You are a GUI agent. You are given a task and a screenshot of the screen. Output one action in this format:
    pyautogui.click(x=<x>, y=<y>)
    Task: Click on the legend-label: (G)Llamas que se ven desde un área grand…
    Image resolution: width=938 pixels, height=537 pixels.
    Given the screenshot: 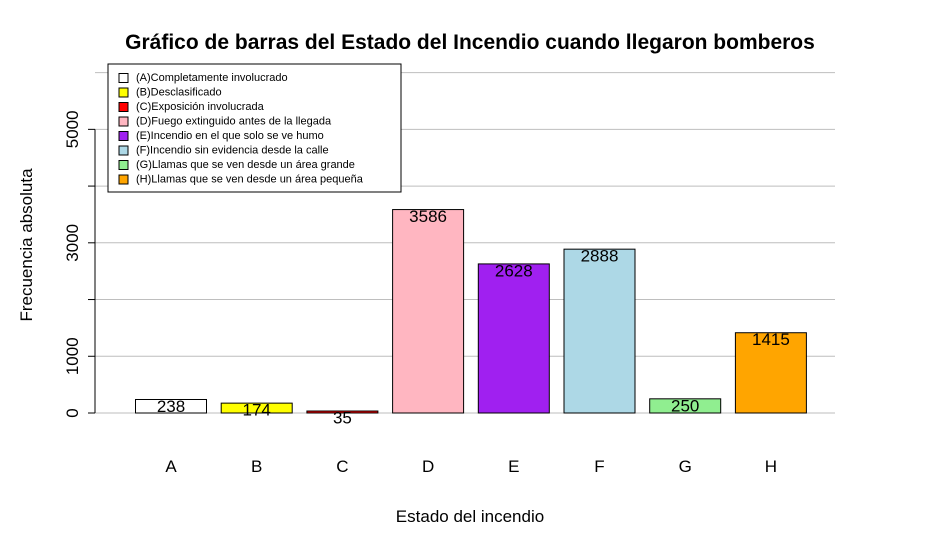 What is the action you would take?
    pyautogui.click(x=245, y=165)
    